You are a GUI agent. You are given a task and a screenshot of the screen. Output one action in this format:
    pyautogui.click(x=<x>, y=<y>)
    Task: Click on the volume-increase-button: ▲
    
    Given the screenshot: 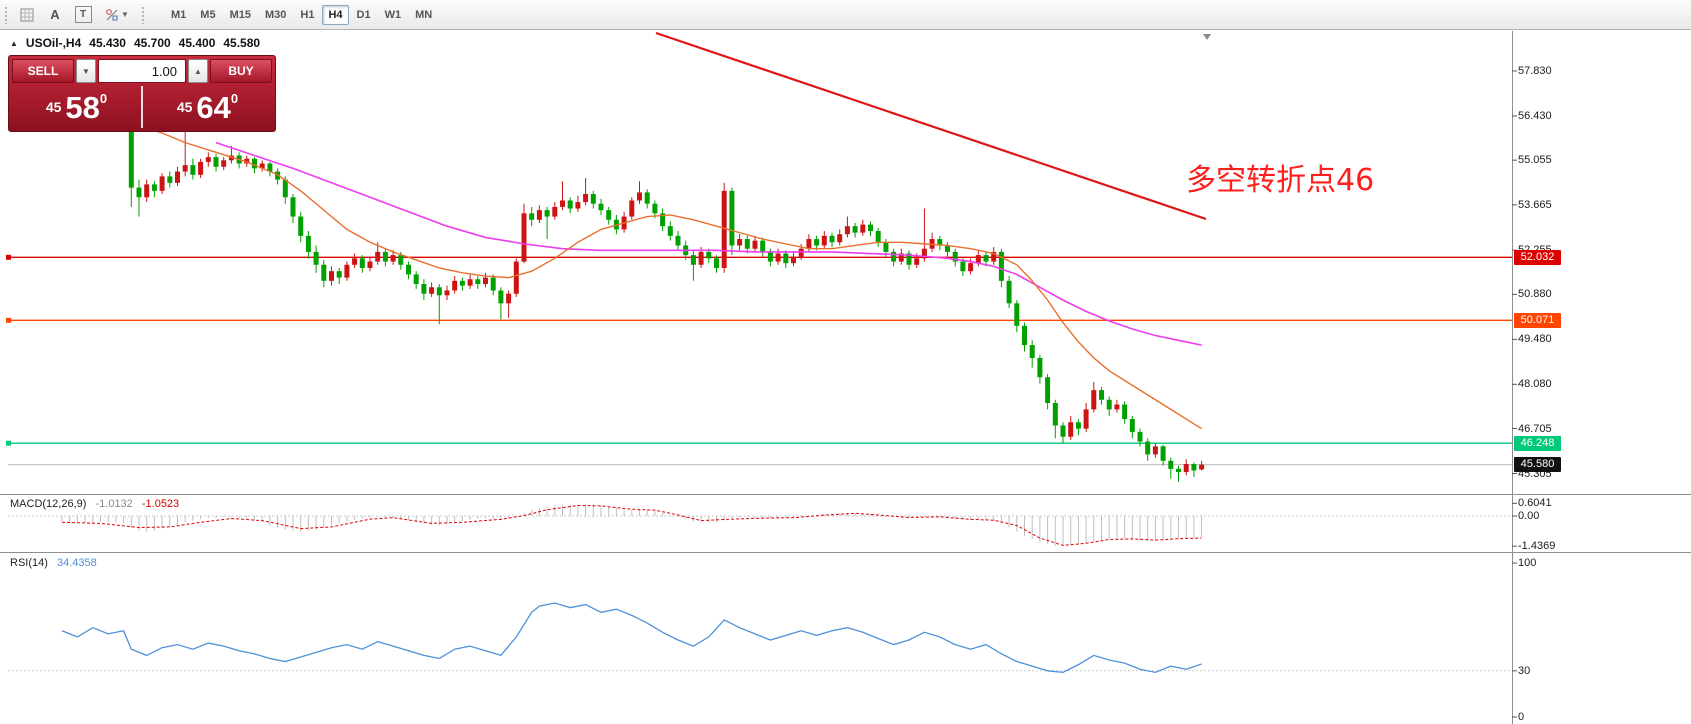 What is the action you would take?
    pyautogui.click(x=198, y=71)
    